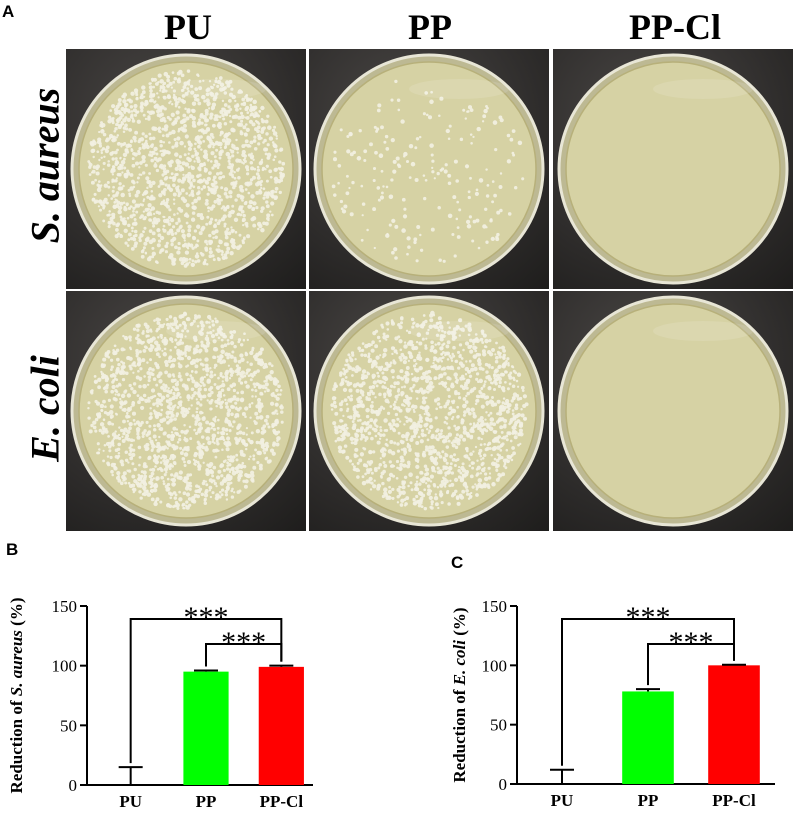  What do you see at coordinates (428, 171) in the screenshot?
I see `colonies` at bounding box center [428, 171].